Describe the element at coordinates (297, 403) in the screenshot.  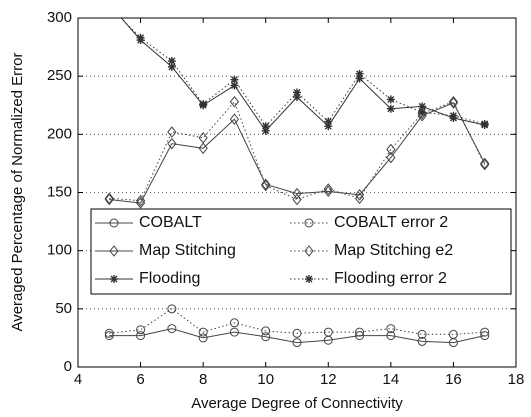
I see `x-axis-label: Average Degree of Connectivity` at that location.